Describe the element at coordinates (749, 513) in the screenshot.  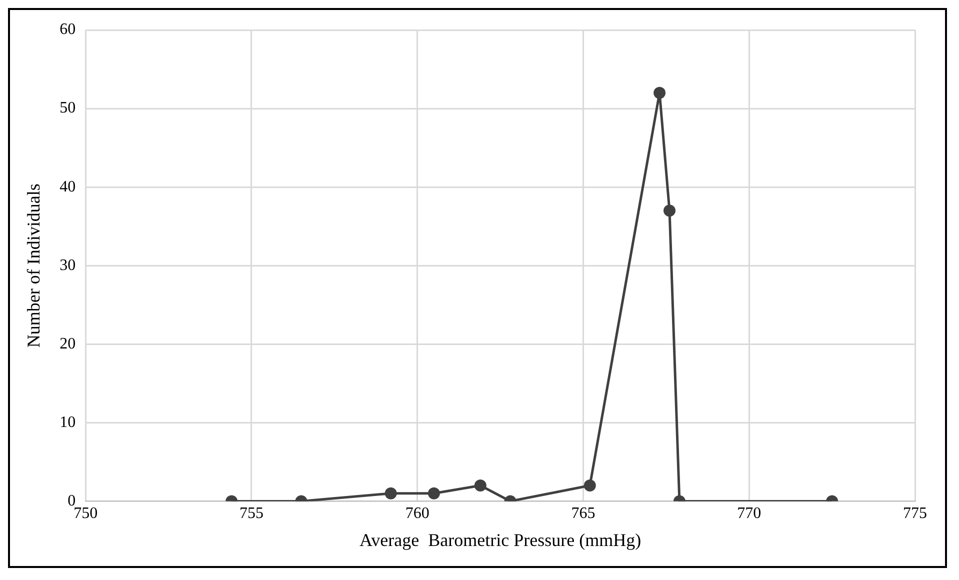
I see `x-tick-label: 770` at that location.